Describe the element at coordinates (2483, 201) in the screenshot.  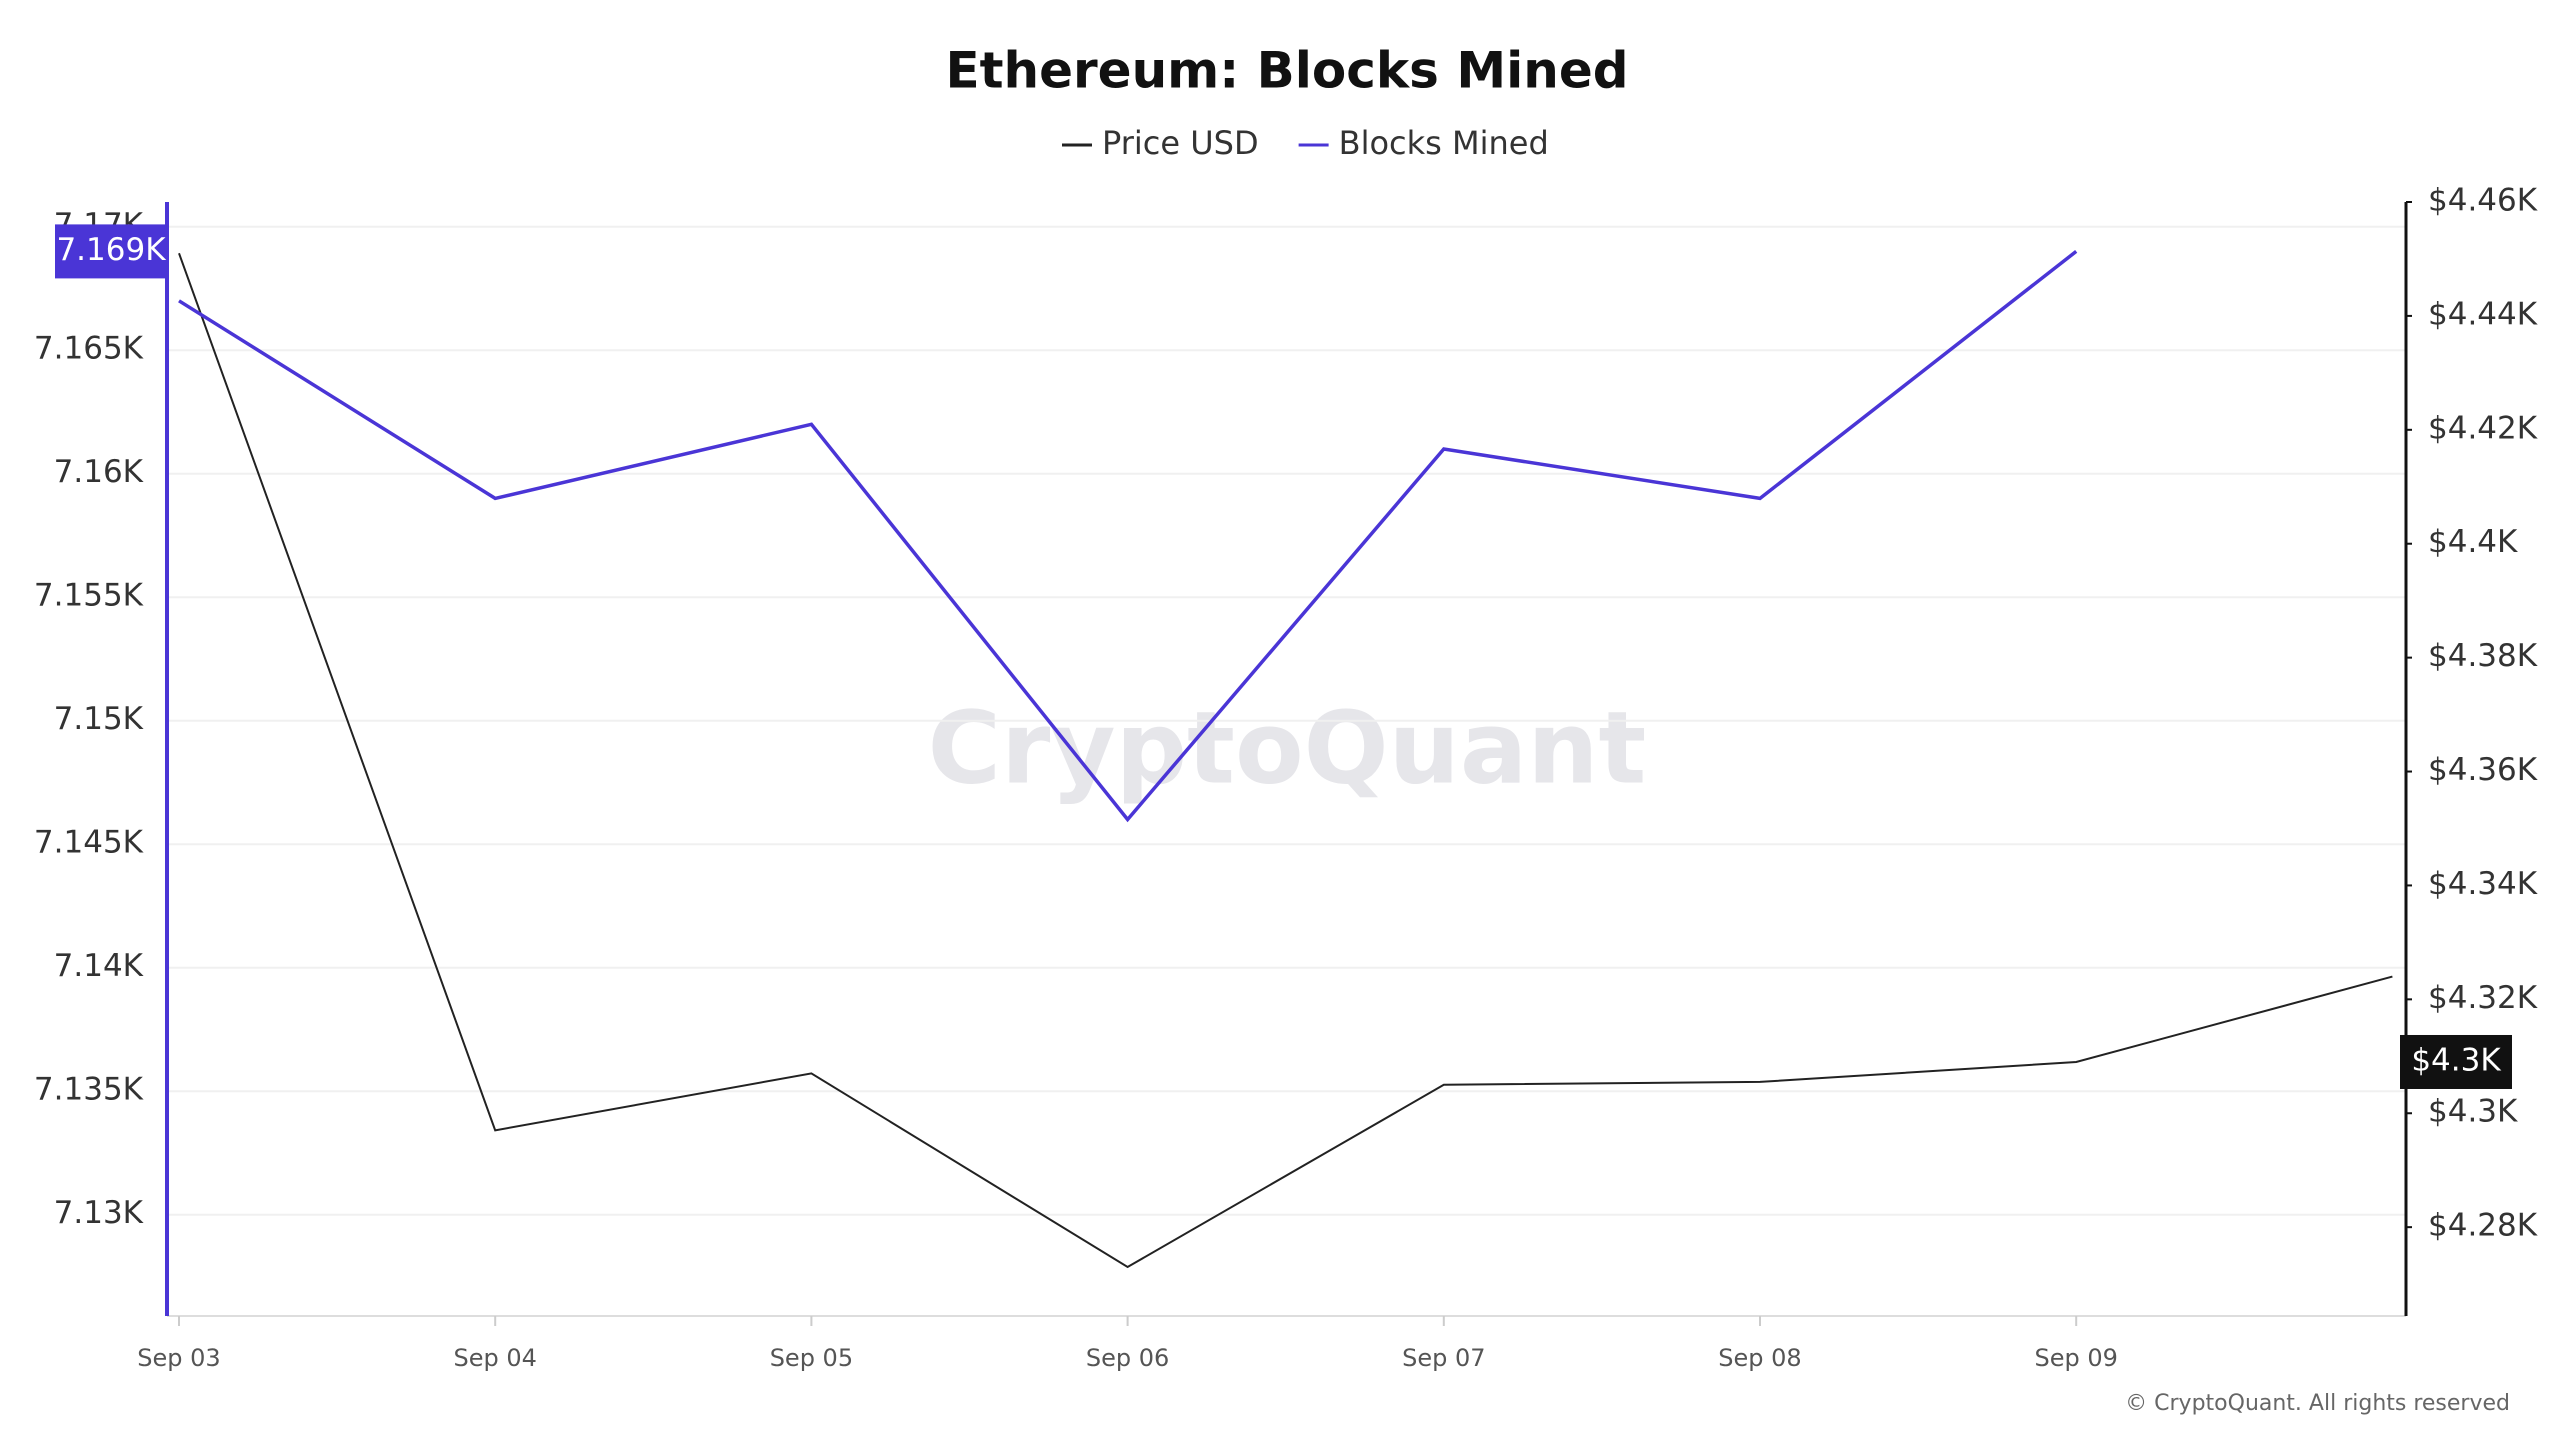
I see `y2-tick-label: $4.46K` at that location.